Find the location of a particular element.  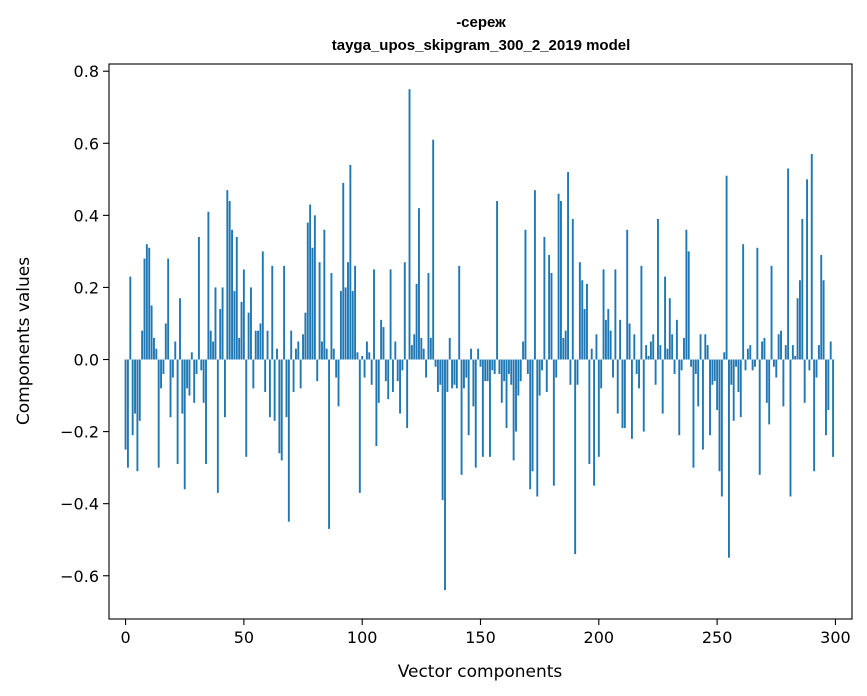

y-axis-label: Components values is located at coordinates (24, 341).